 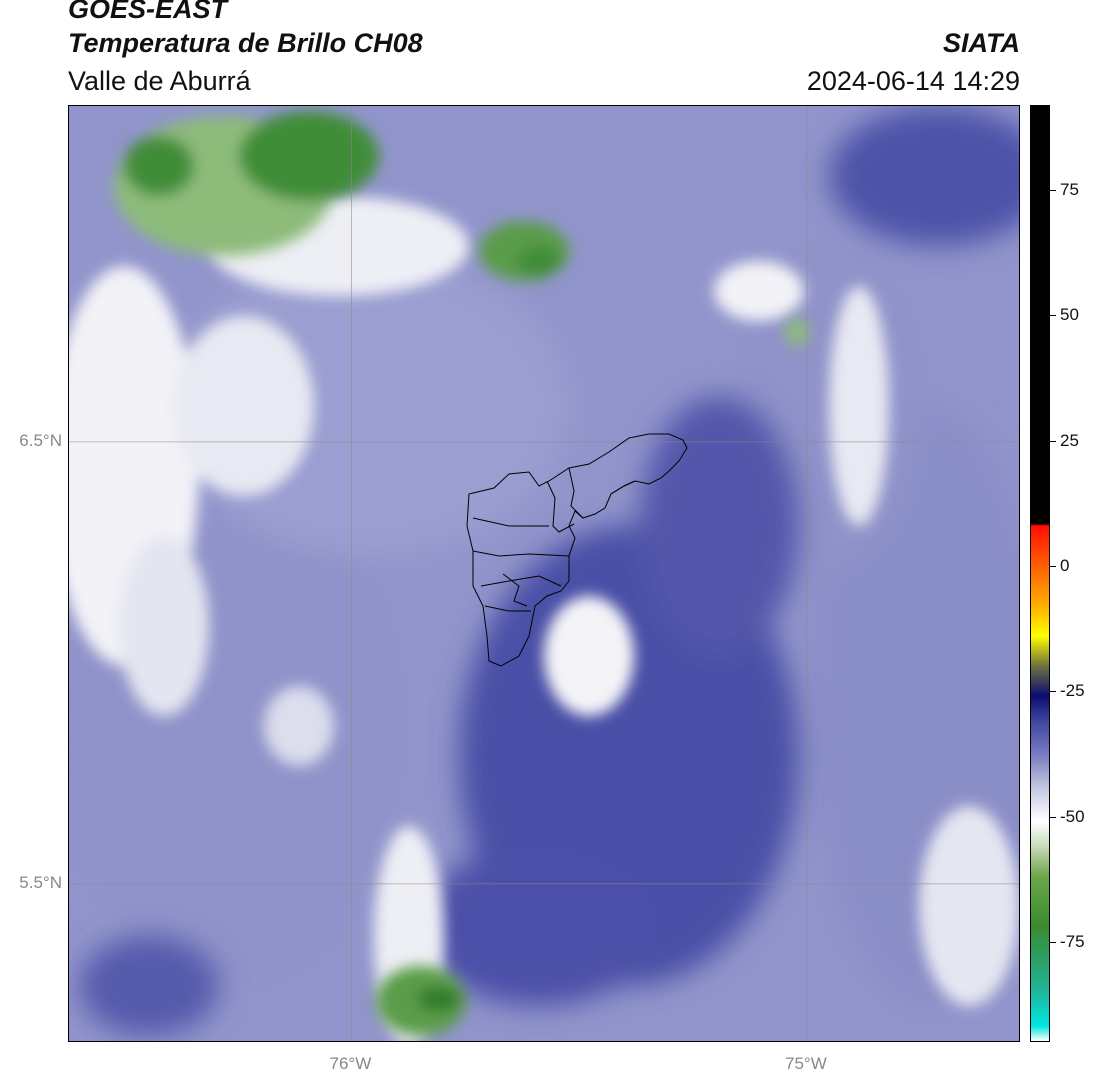 What do you see at coordinates (159, 81) in the screenshot?
I see `region-subtitle: Valle de Aburrá` at bounding box center [159, 81].